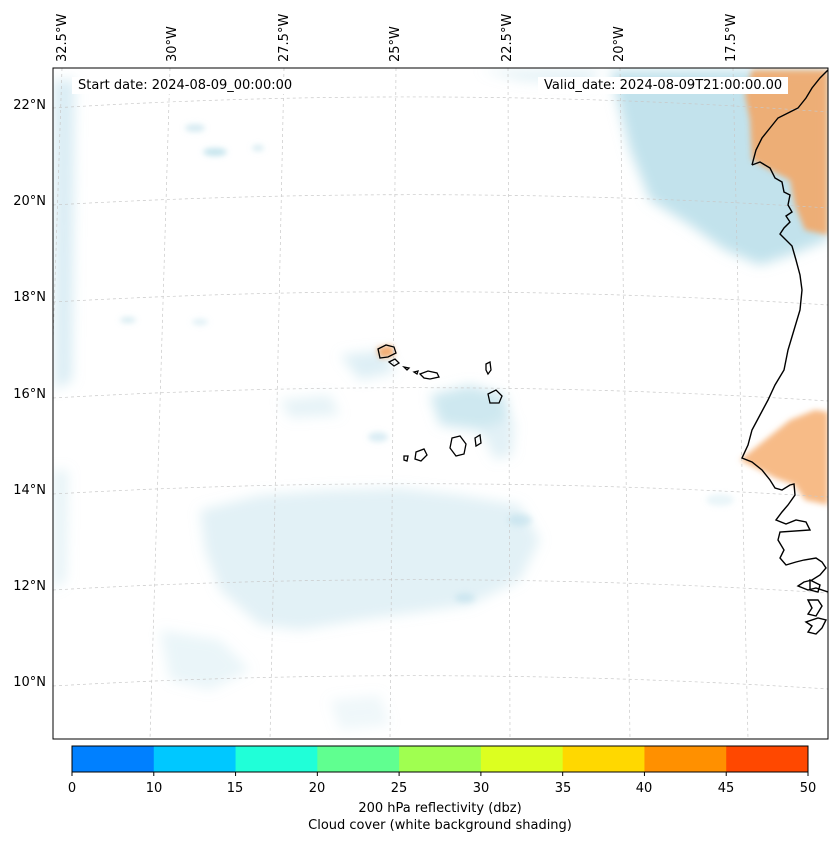  I want to click on colorbar-tick-label: 50, so click(808, 788).